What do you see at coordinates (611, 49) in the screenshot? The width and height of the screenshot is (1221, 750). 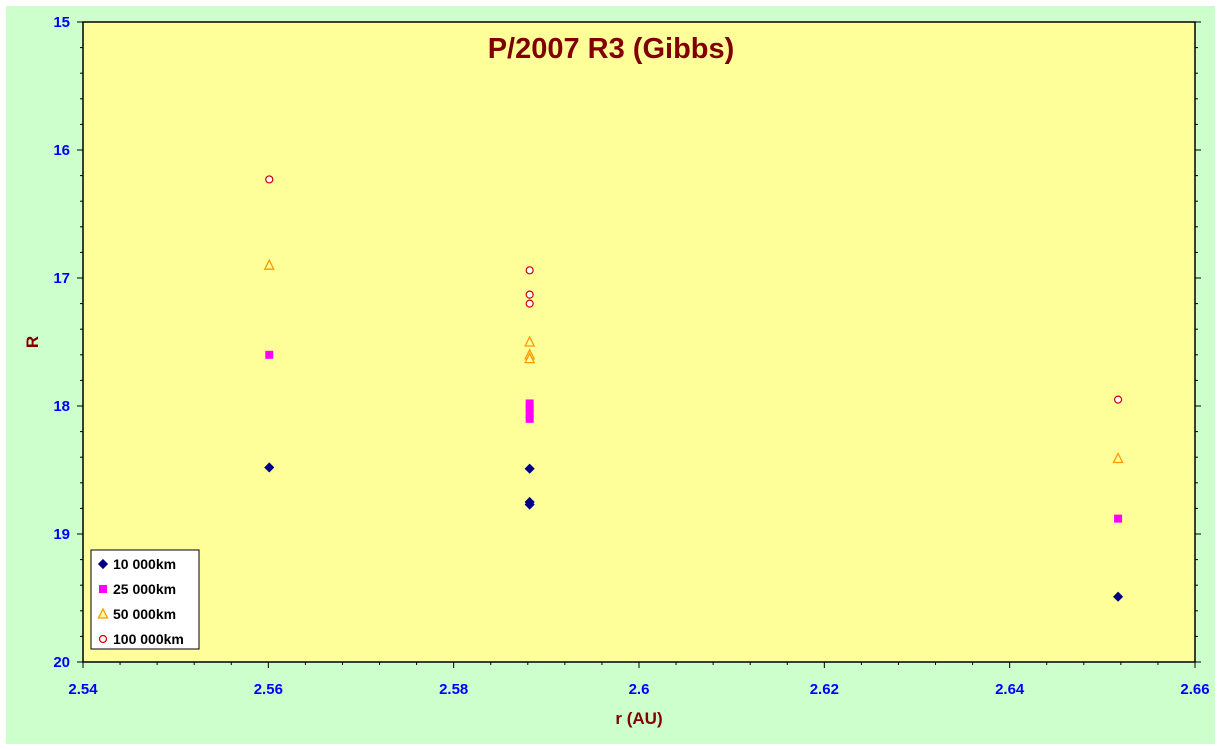 I see `chart-title: P/2007 R3 (Gibbs)` at bounding box center [611, 49].